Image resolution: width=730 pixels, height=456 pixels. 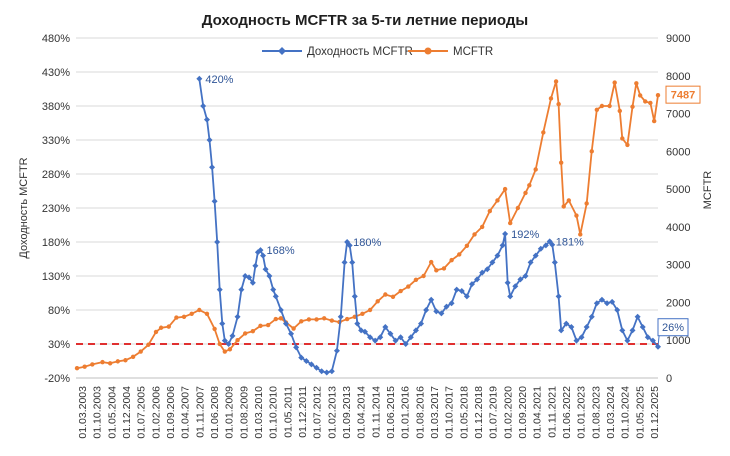 What do you see at coordinates (56, 243) in the screenshot?
I see `y-left-tick-label: 180%` at bounding box center [56, 243].